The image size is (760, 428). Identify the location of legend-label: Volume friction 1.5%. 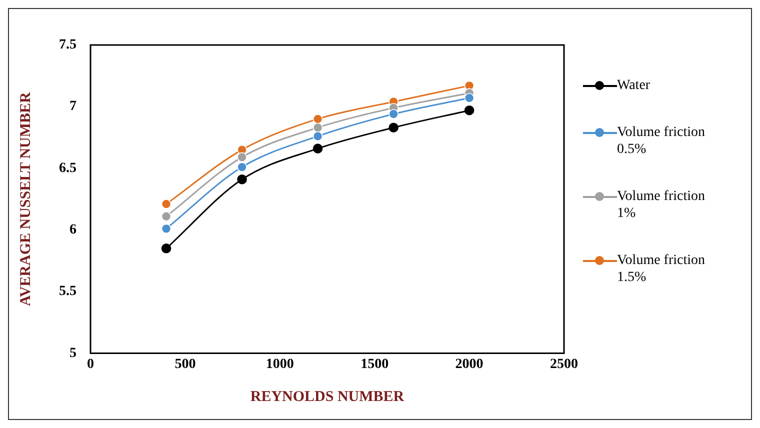
(661, 269).